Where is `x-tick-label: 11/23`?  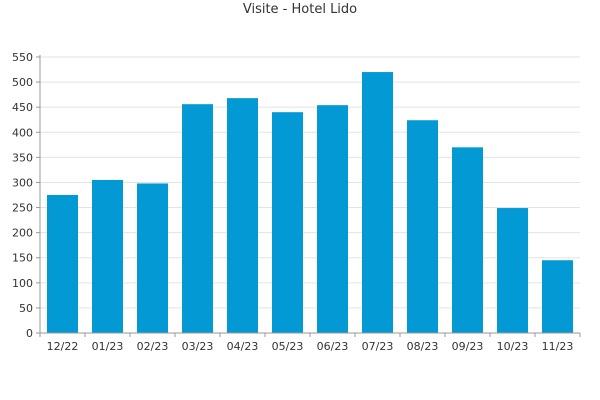
x-tick-label: 11/23 is located at coordinates (558, 346).